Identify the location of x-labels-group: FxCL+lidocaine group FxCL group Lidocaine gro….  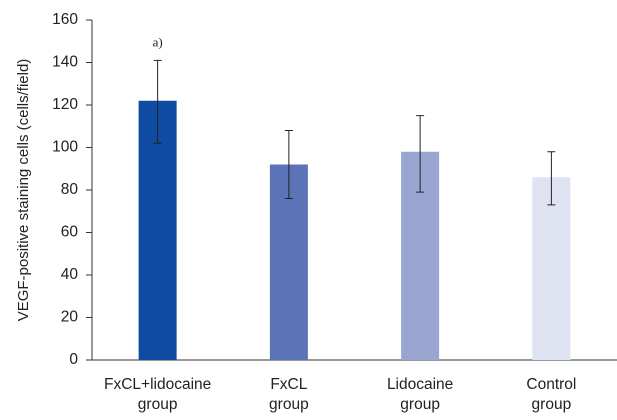
(340, 394).